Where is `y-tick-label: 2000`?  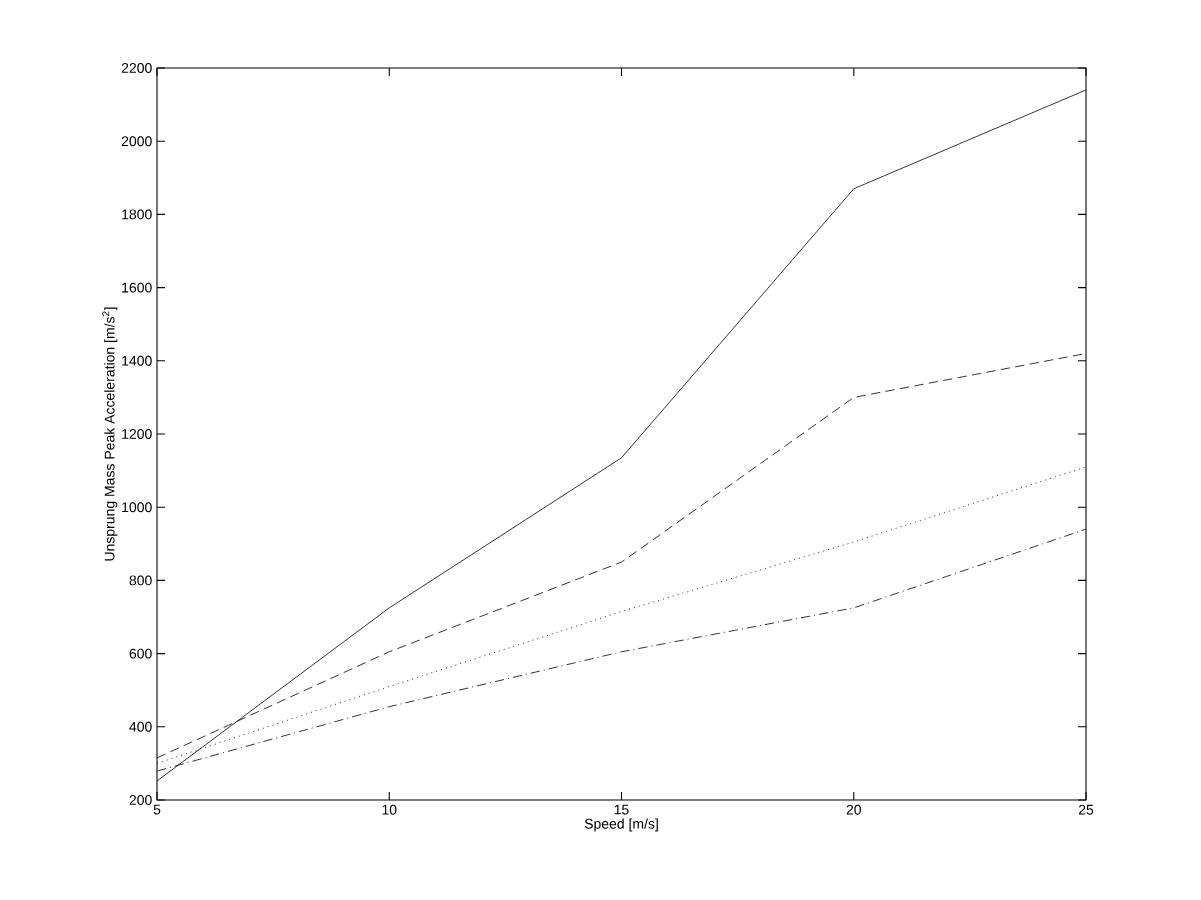
y-tick-label: 2000 is located at coordinates (136, 141).